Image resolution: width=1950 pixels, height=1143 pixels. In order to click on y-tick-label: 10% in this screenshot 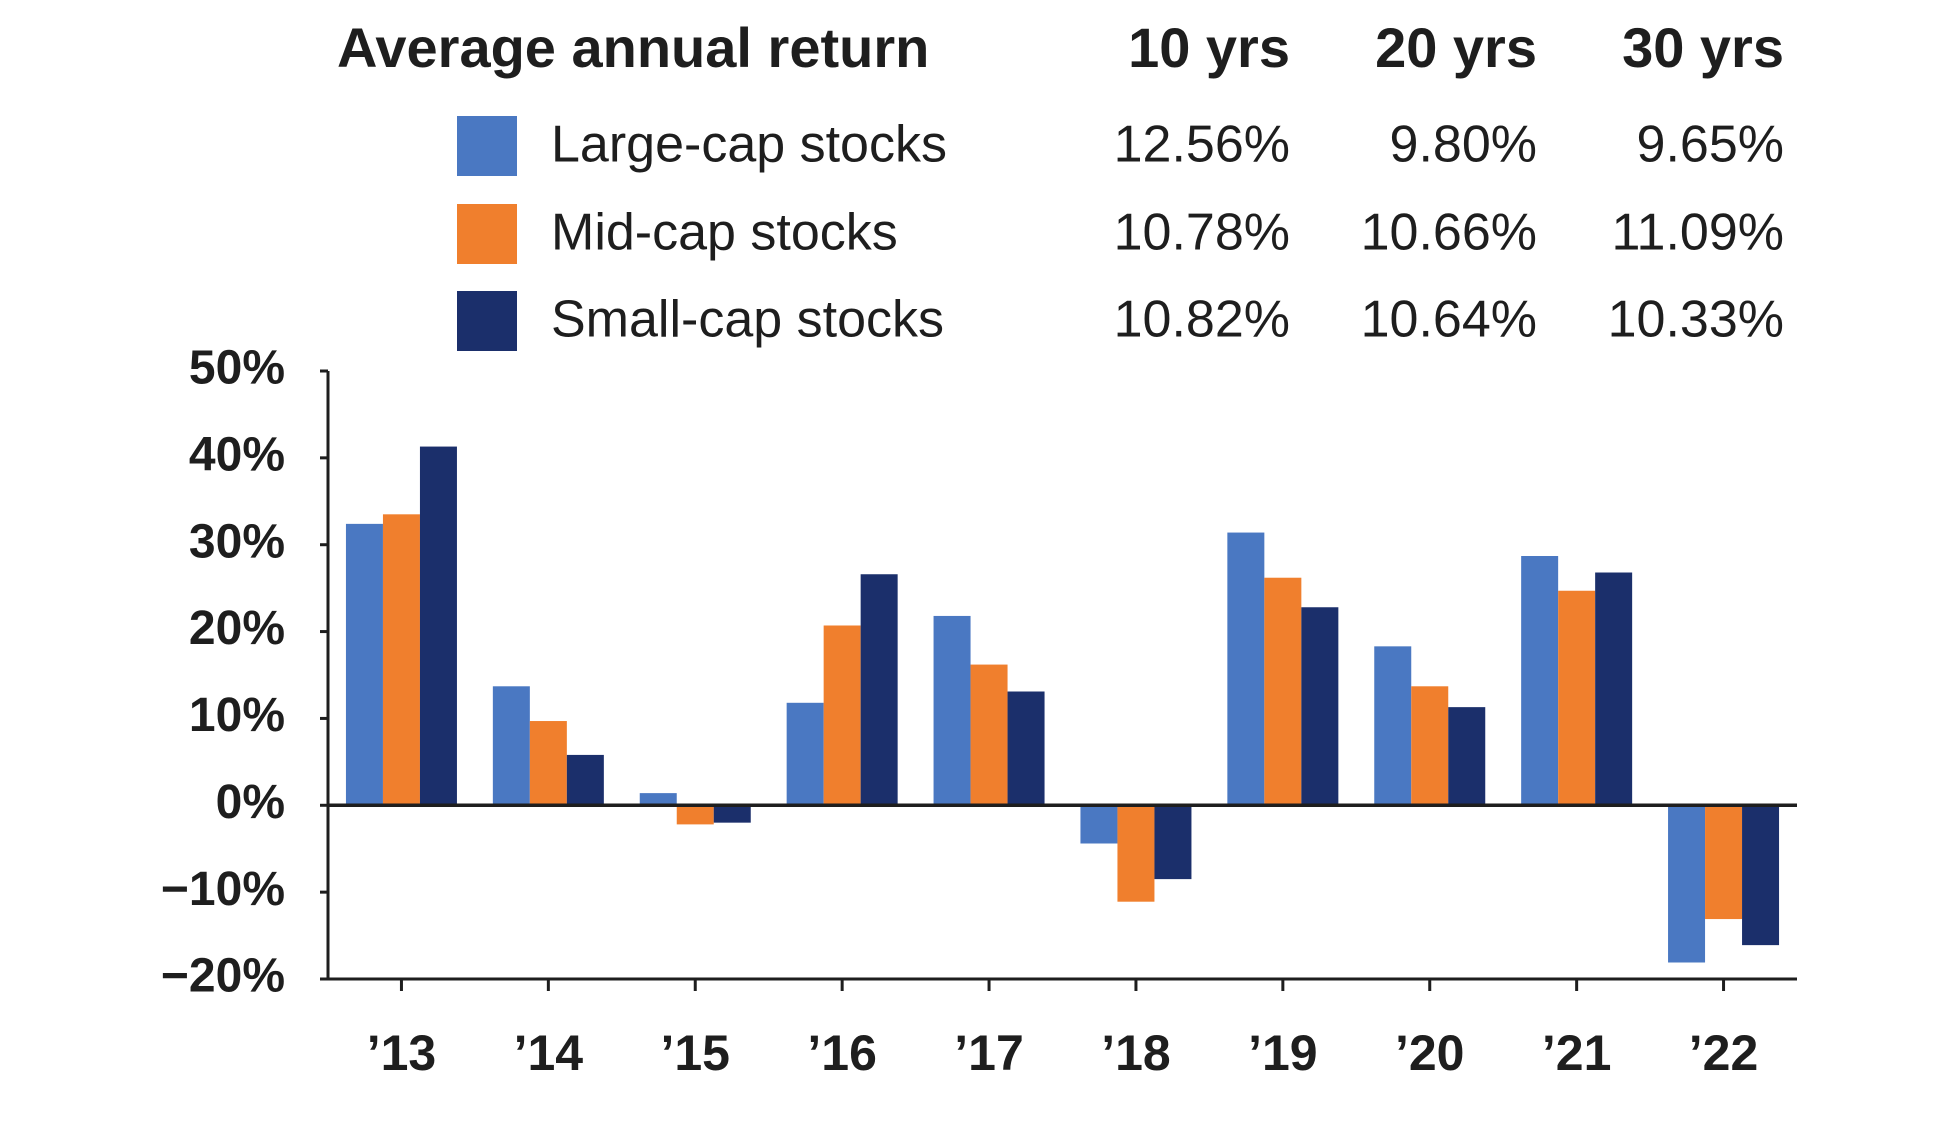, I will do `click(237, 715)`.